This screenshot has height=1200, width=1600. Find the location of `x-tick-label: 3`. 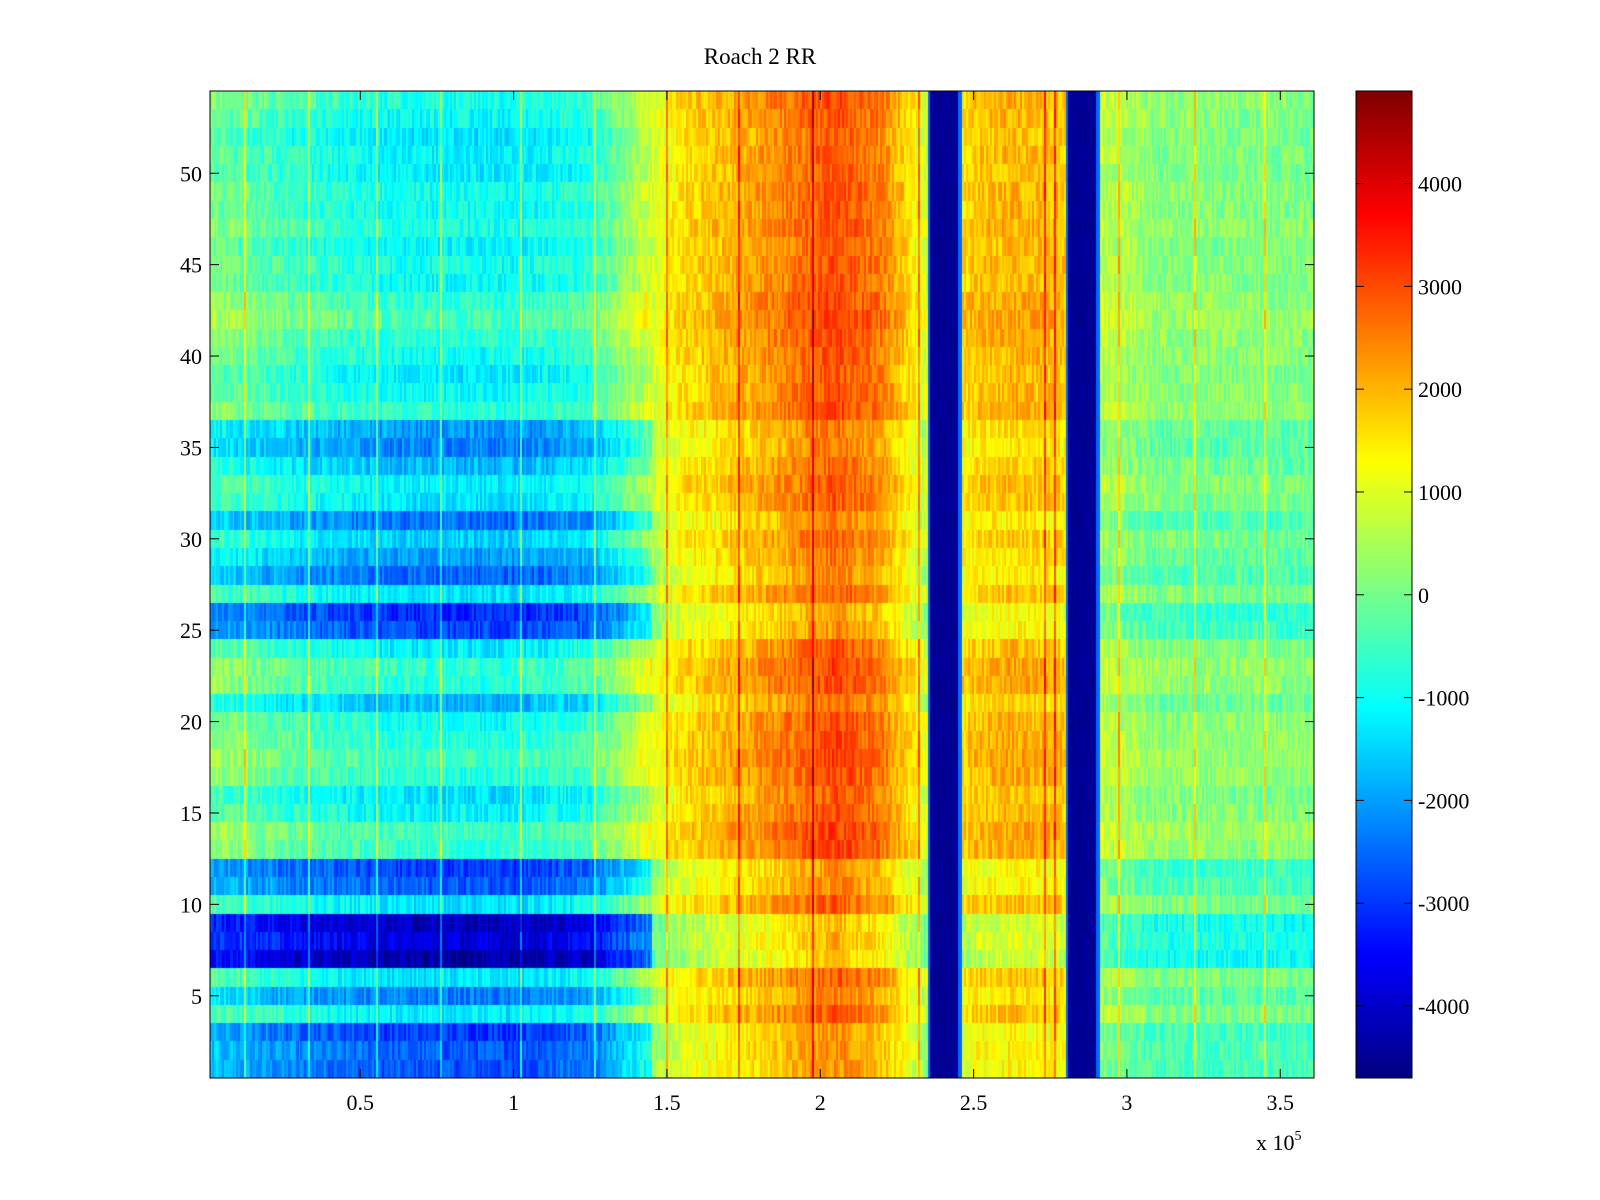

x-tick-label: 3 is located at coordinates (1126, 1102).